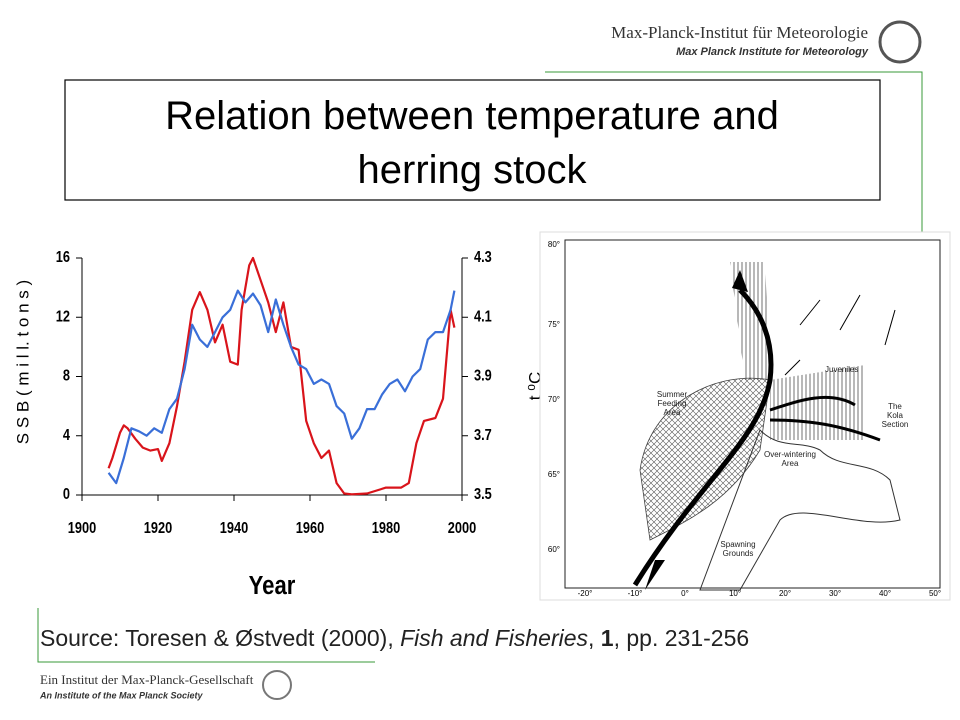 The height and width of the screenshot is (720, 960). I want to click on lon-label: 40°, so click(885, 593).